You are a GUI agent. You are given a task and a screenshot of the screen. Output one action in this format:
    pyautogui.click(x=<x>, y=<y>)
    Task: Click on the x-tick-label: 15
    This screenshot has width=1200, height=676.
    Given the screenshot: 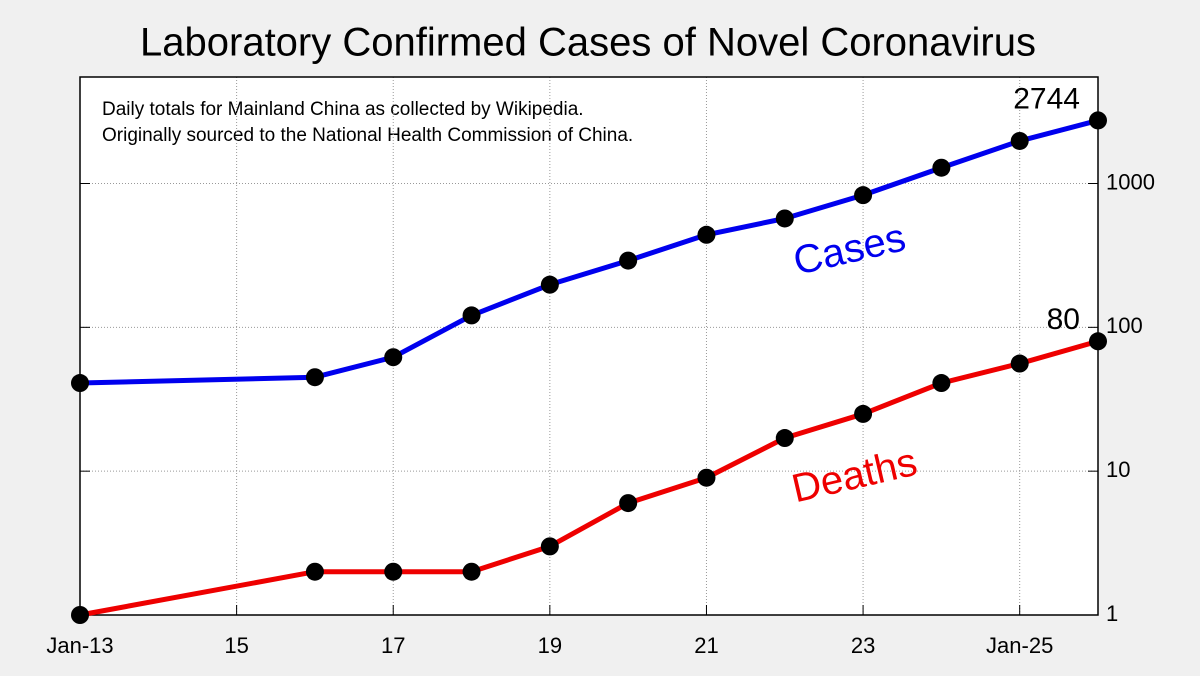 What is the action you would take?
    pyautogui.click(x=236, y=645)
    